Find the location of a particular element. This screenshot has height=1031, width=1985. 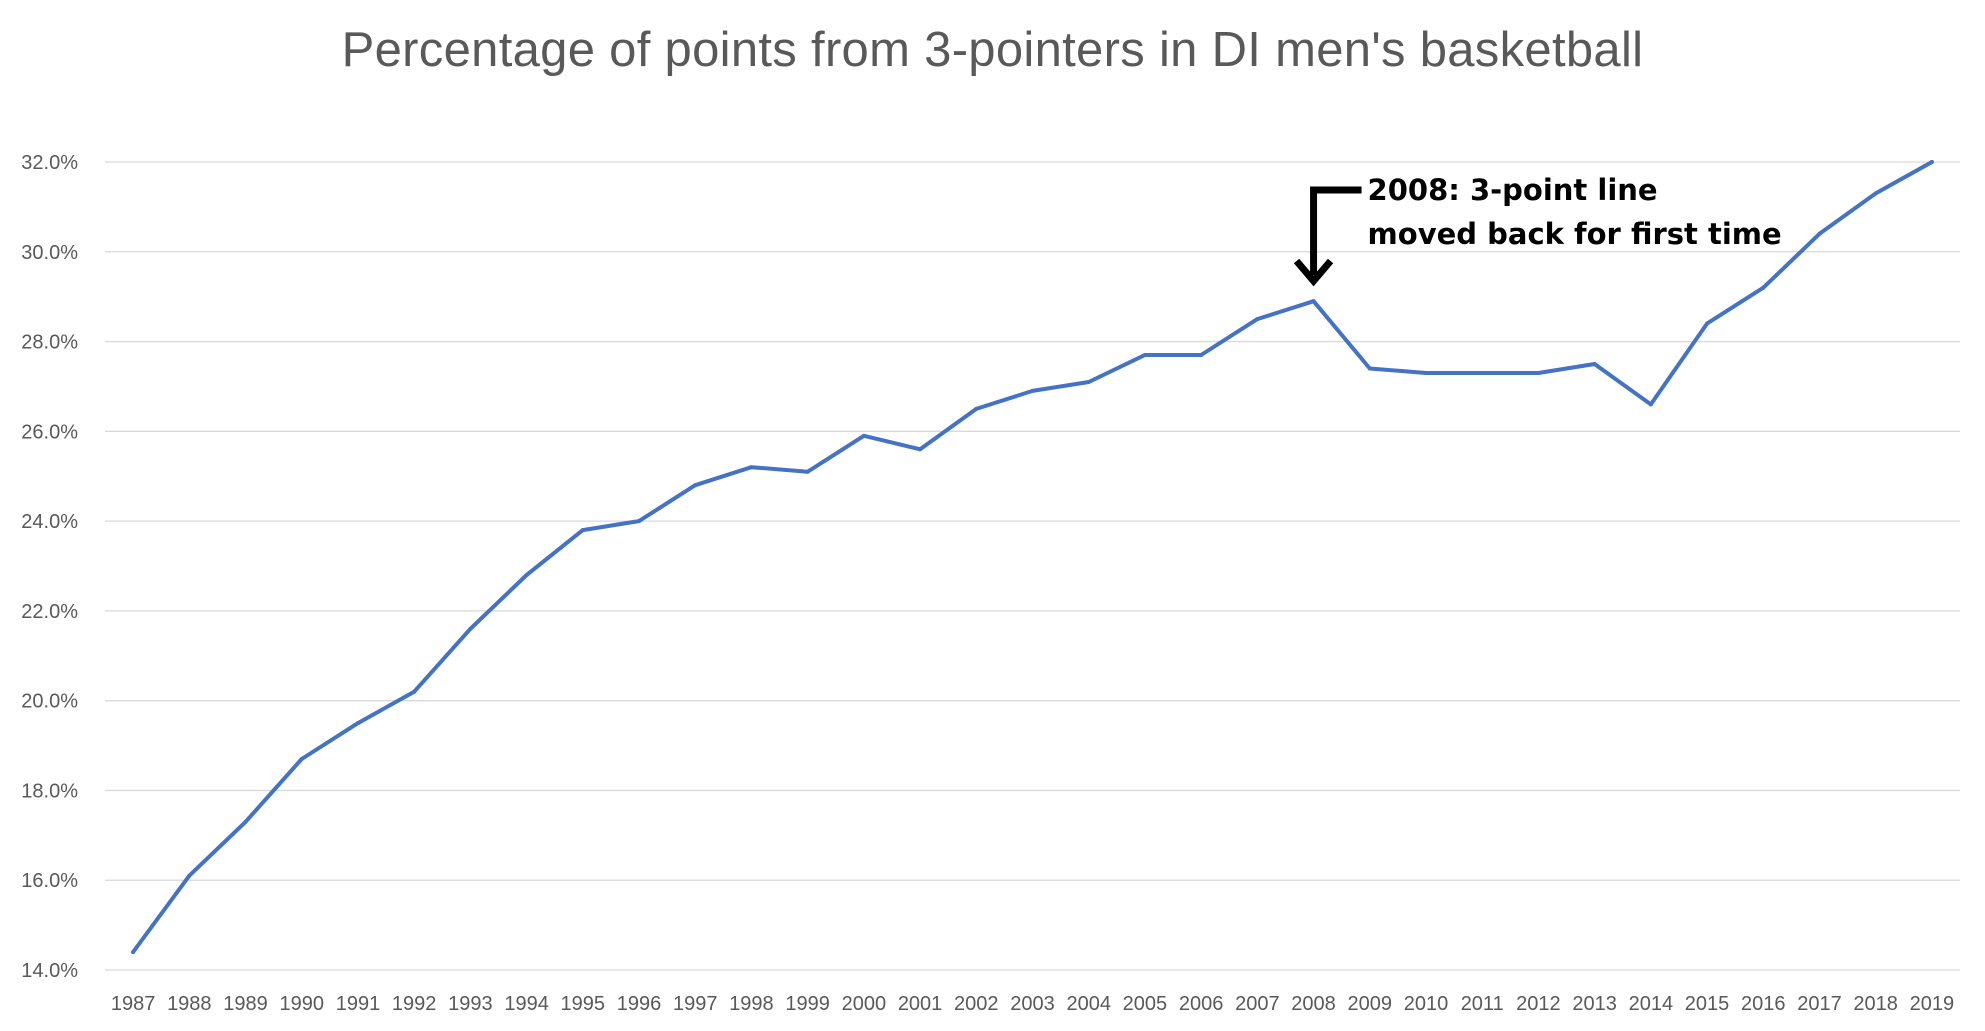

x-tick-label: 1987 is located at coordinates (133, 1004).